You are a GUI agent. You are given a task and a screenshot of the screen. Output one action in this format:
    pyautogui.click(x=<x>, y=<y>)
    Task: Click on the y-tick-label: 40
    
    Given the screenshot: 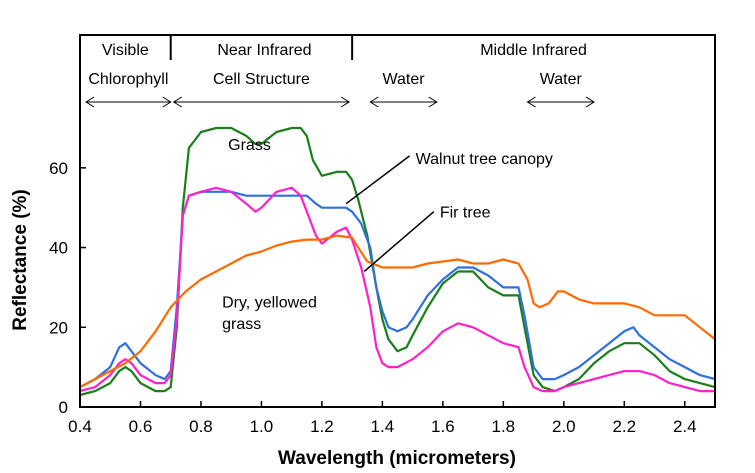 What is the action you would take?
    pyautogui.click(x=58, y=248)
    